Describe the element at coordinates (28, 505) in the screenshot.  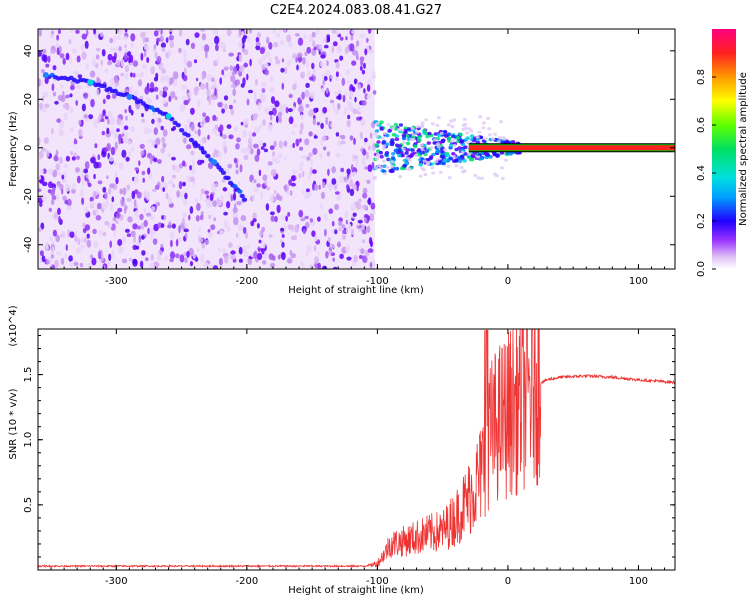
I see `bottom-y-tick-label: 0.5` at that location.